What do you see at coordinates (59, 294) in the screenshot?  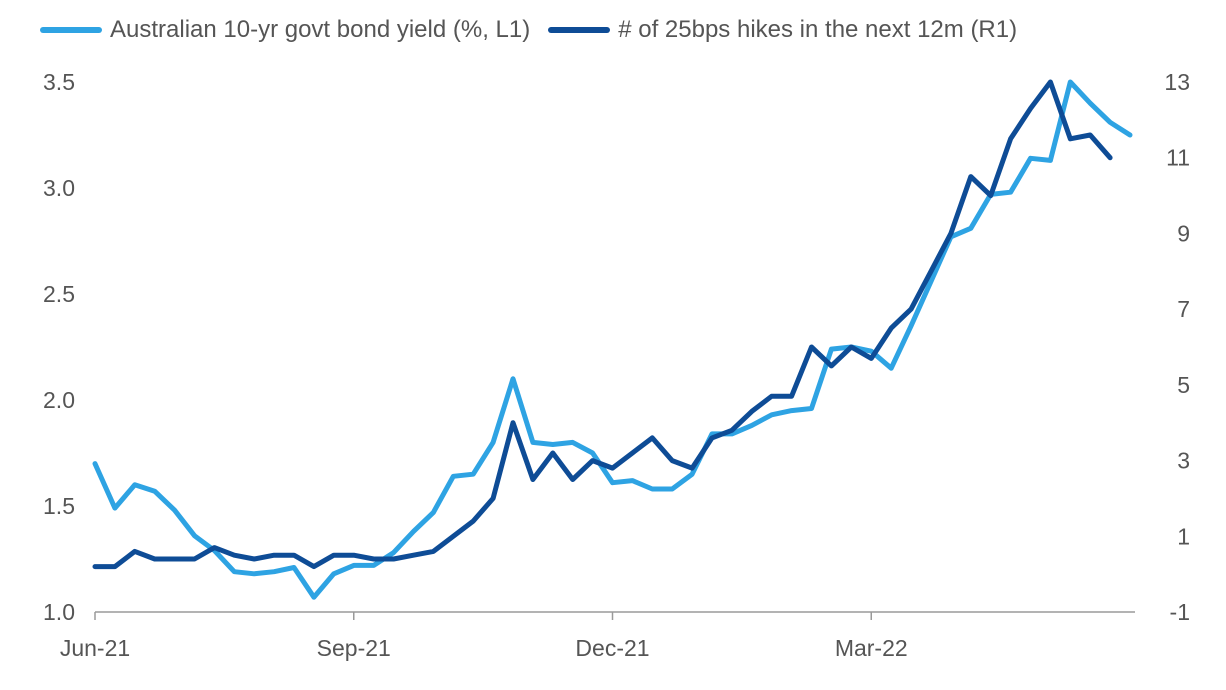 I see `y-left-tick-label: 2.5` at bounding box center [59, 294].